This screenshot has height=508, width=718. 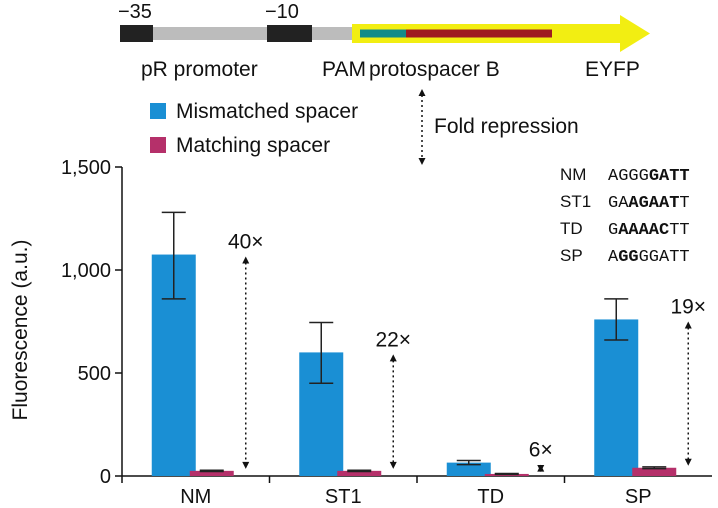 What do you see at coordinates (393, 339) in the screenshot?
I see `fold-label: 22×` at bounding box center [393, 339].